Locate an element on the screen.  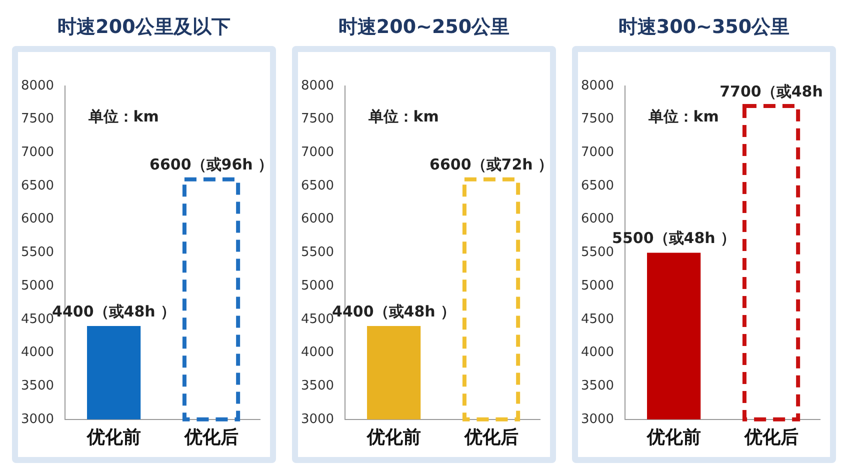
chart-title: 时速300~350公里 is located at coordinates (704, 27).